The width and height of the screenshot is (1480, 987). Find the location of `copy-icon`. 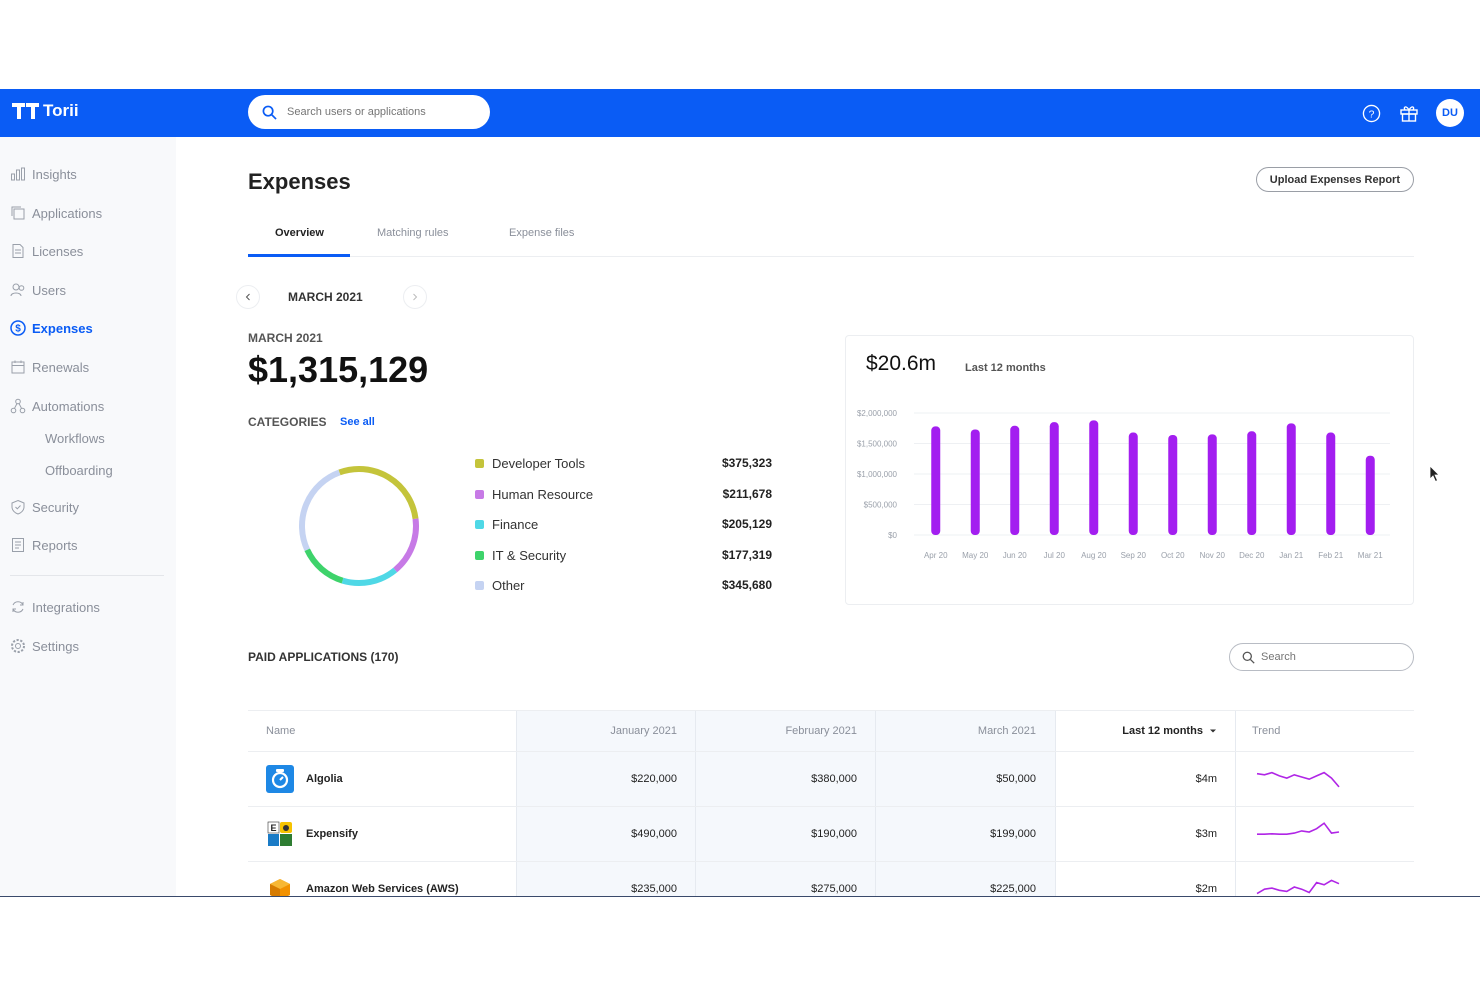

copy-icon is located at coordinates (18, 213).